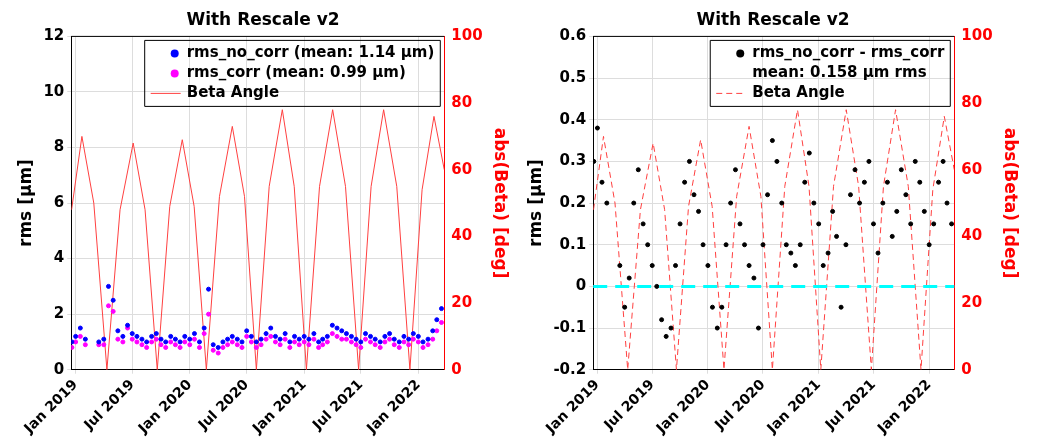 This screenshot has width=1044, height=448. I want to click on y-tick-label: 0.1, so click(573, 243).